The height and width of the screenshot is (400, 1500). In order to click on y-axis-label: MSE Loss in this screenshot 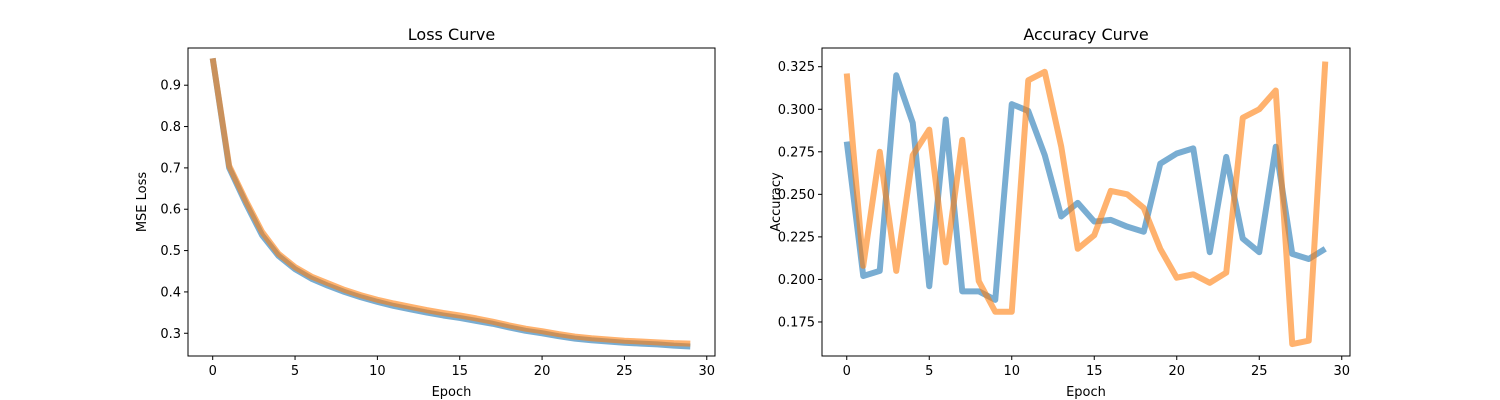, I will do `click(142, 202)`.